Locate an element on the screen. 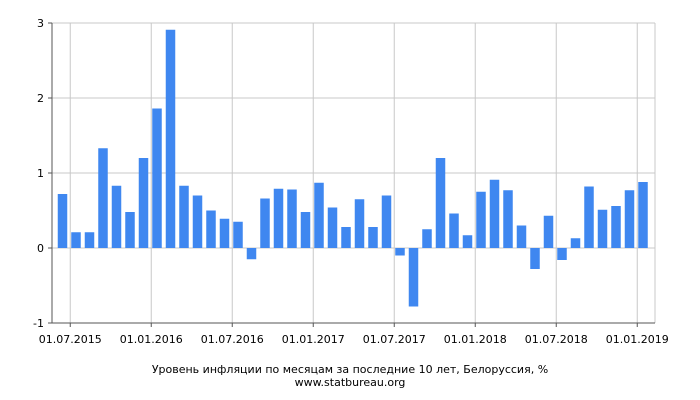  x-tick-label: 01.01.2017 is located at coordinates (313, 339).